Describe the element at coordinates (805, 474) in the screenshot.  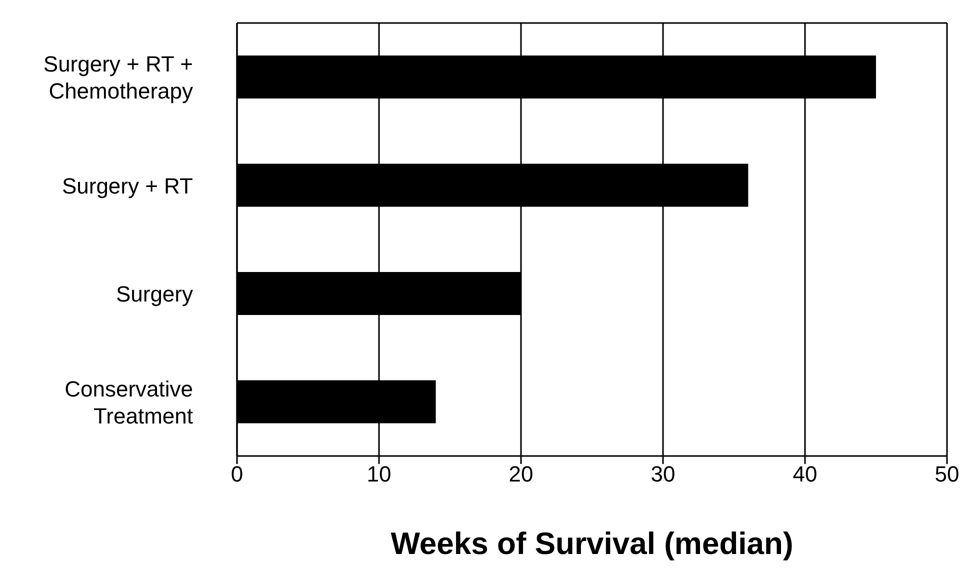
I see `x-tick-label: 40` at that location.